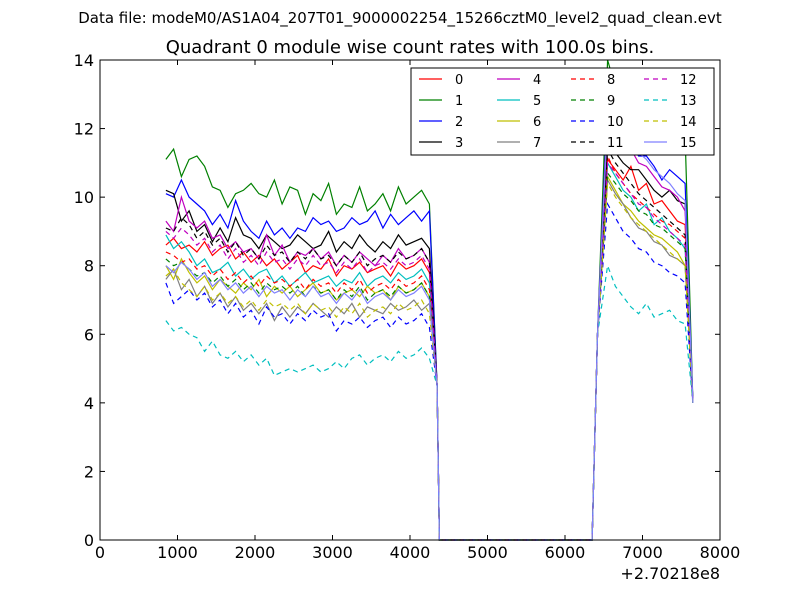 The width and height of the screenshot is (800, 600). Describe the element at coordinates (670, 573) in the screenshot. I see `x-offset-label: +2.70218e8` at that location.